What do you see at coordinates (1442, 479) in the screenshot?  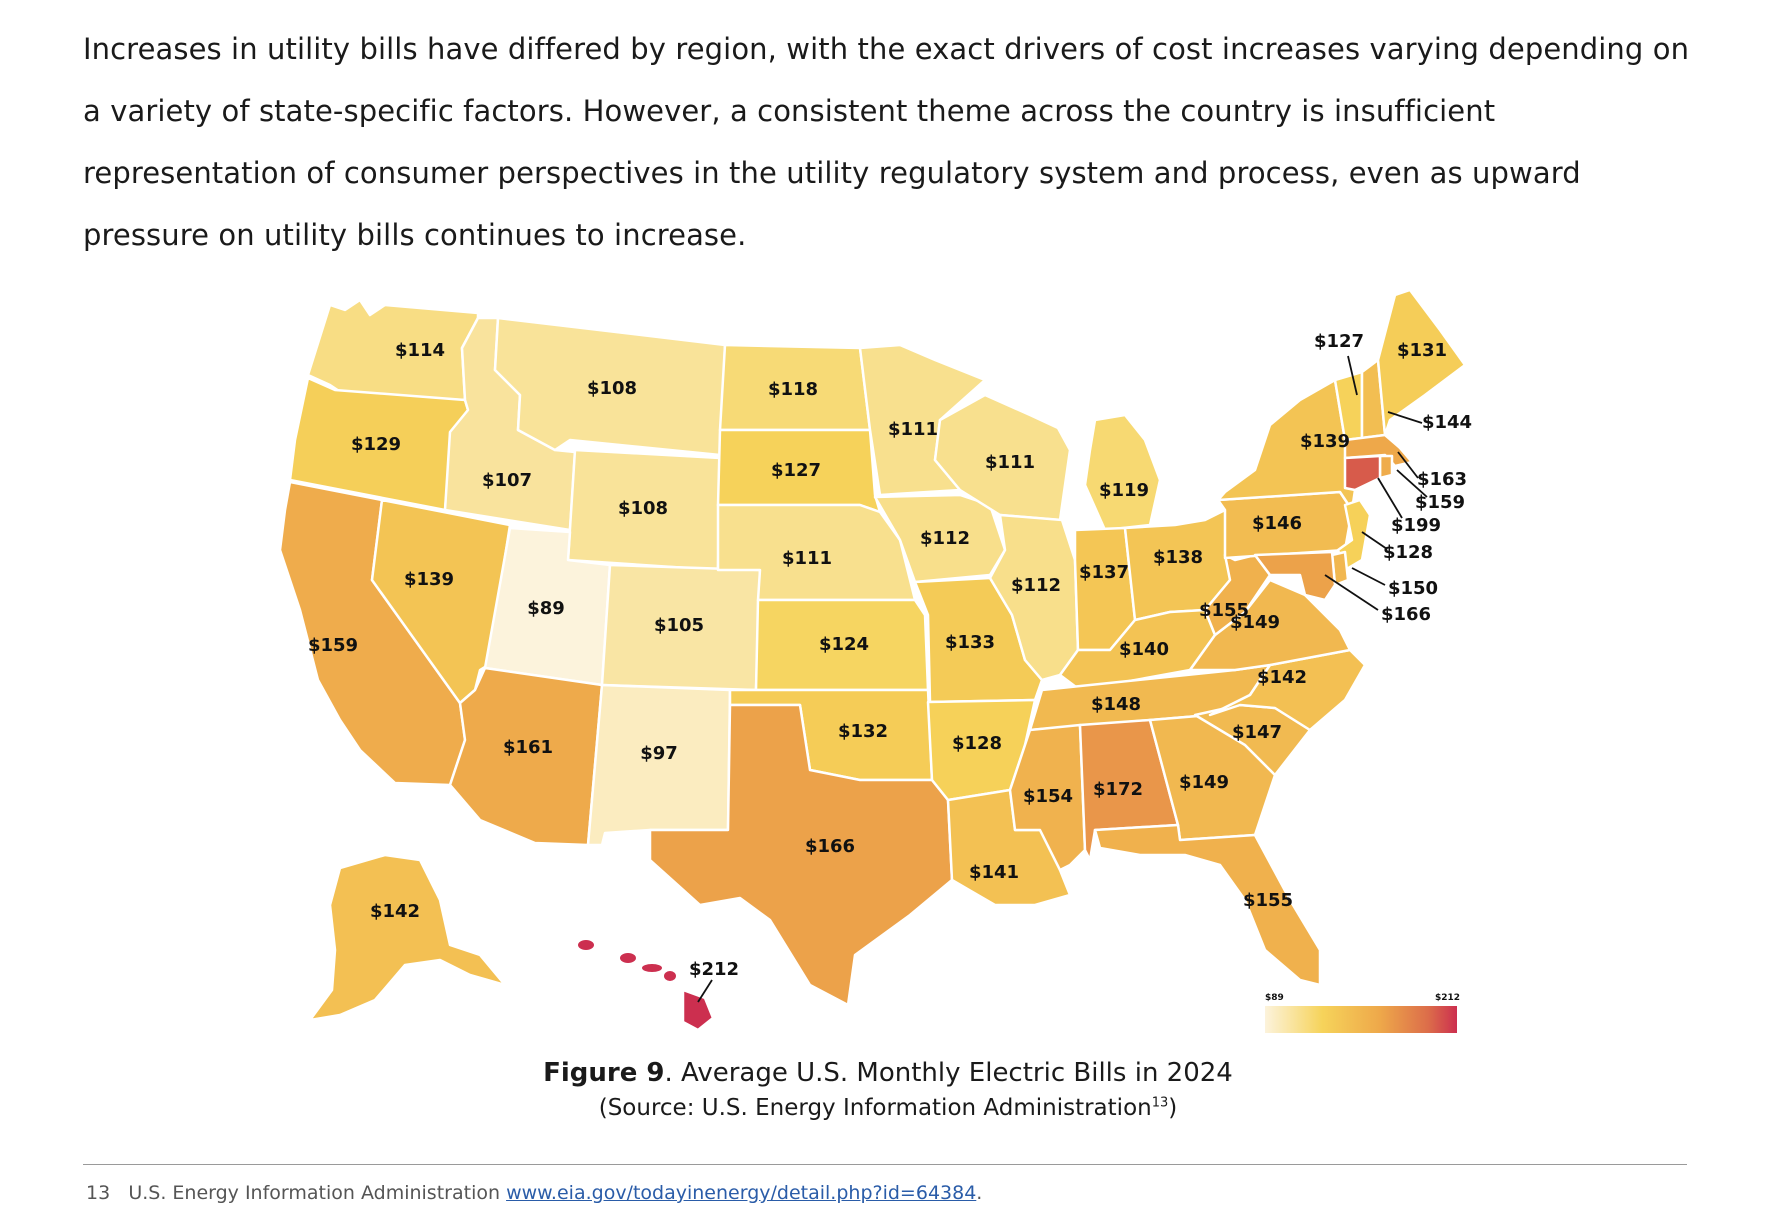 I see `state-label-ma: $163` at bounding box center [1442, 479].